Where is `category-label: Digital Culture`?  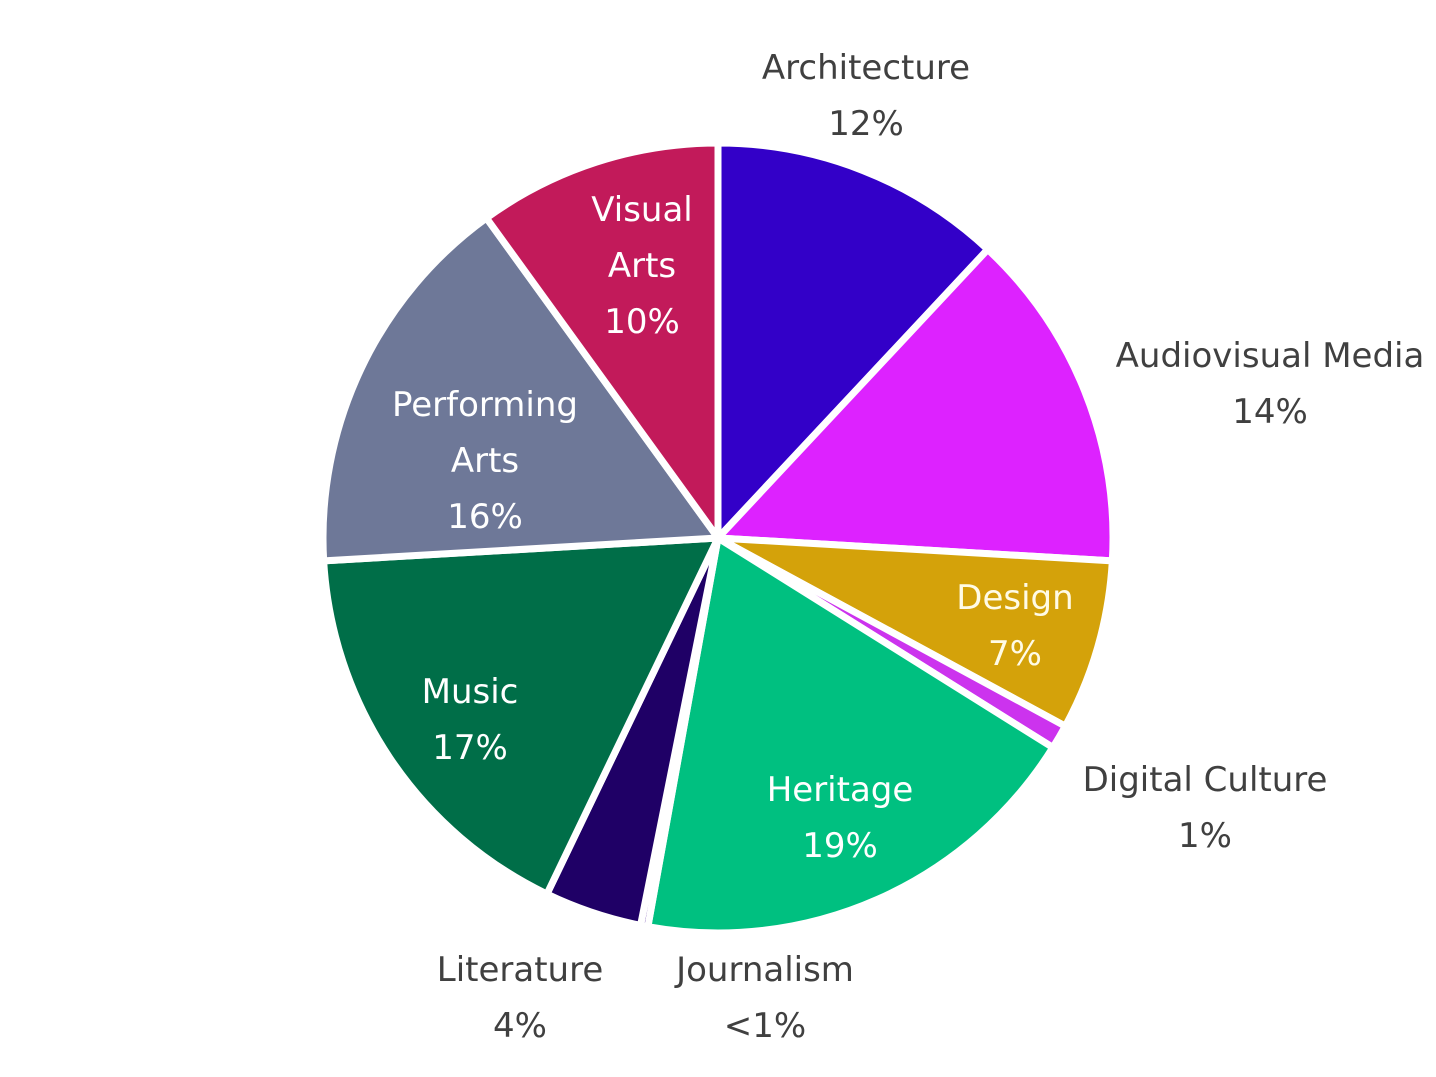 category-label: Digital Culture is located at coordinates (1205, 780).